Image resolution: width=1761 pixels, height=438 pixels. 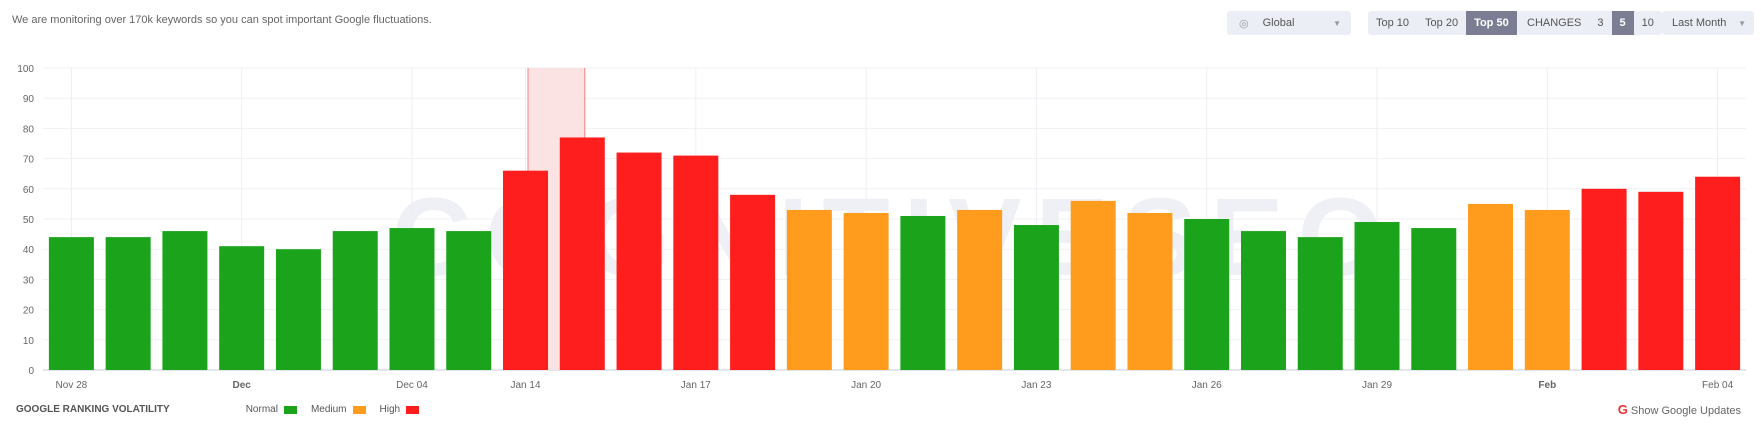 I want to click on top-50-button: Top 50, so click(x=1491, y=23).